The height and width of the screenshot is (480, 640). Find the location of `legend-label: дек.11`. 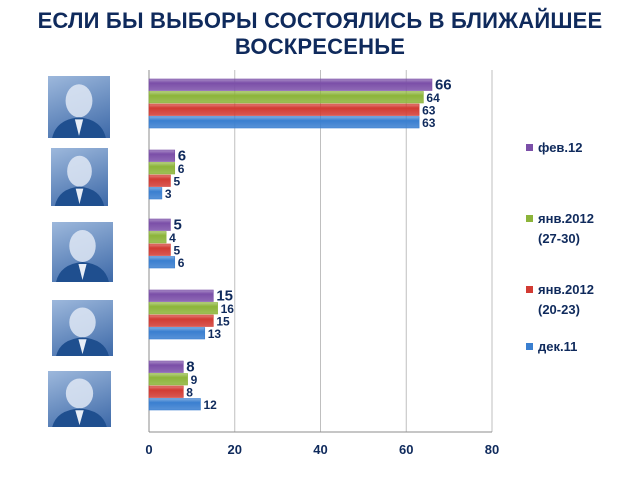

legend-label: дек.11 is located at coordinates (558, 346).